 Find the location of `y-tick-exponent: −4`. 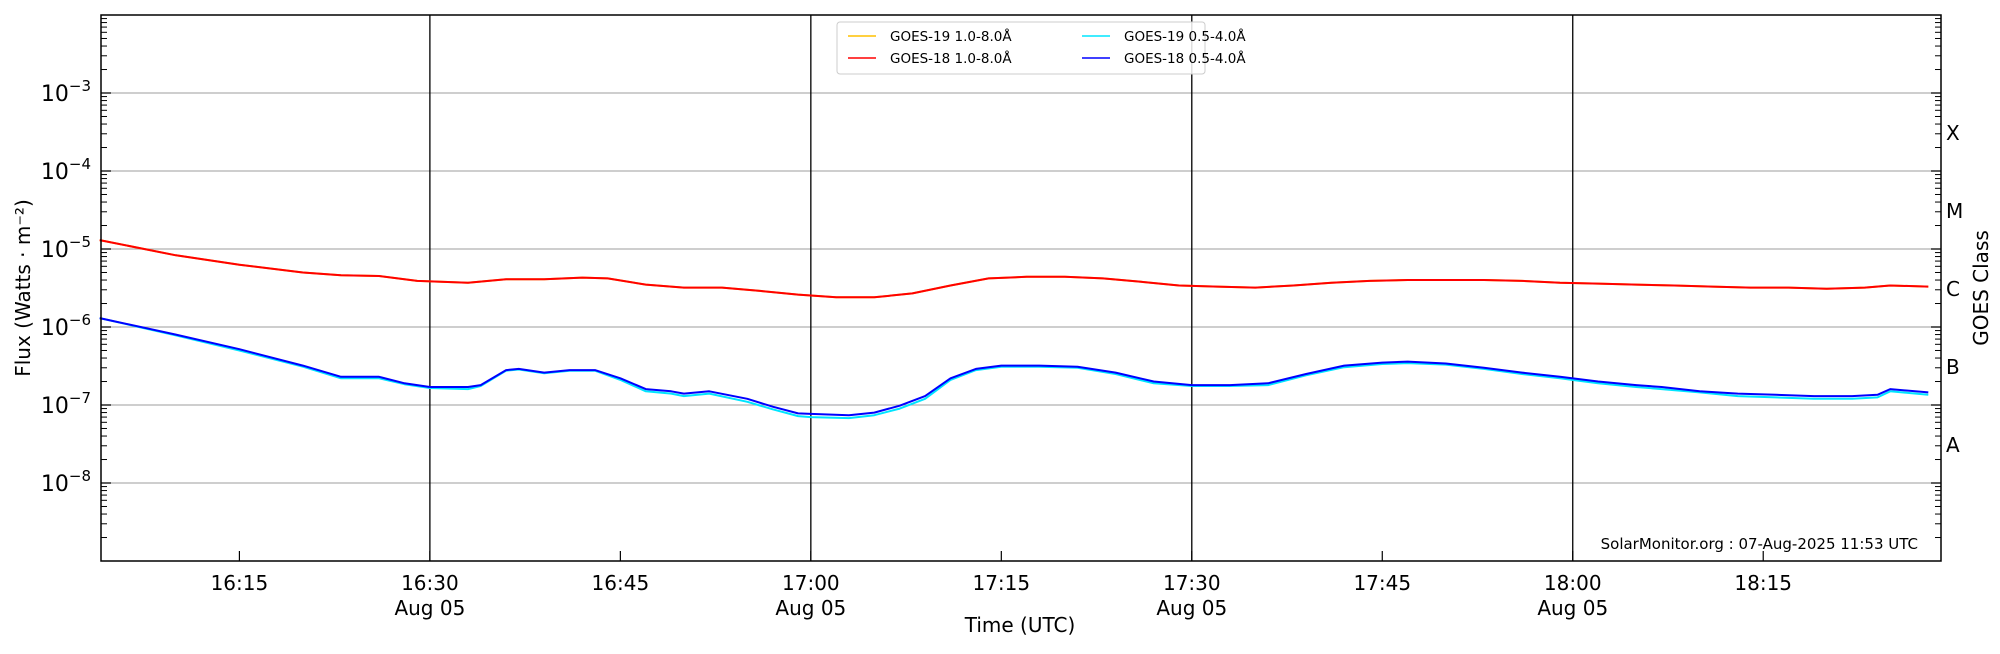

y-tick-exponent: −4 is located at coordinates (80, 164).